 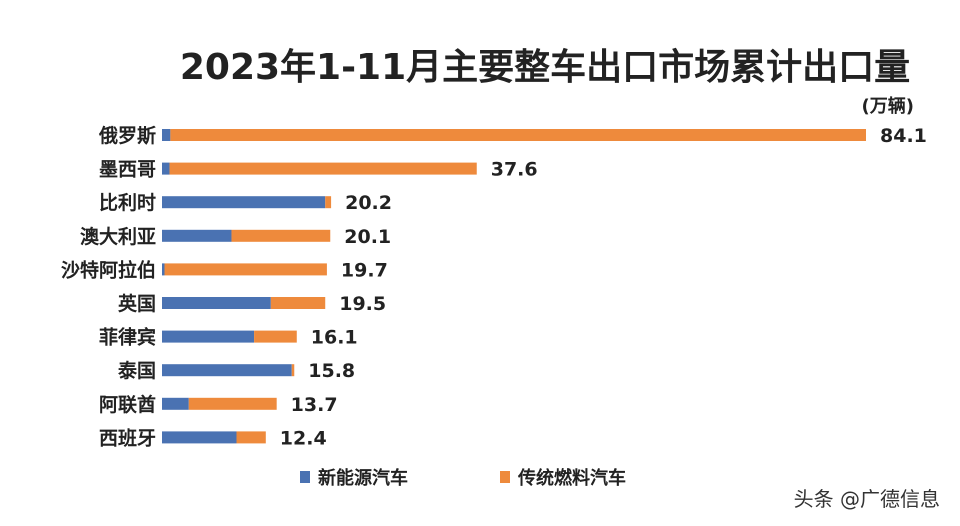 What do you see at coordinates (887, 106) in the screenshot?
I see `unit-label: (万辆)` at bounding box center [887, 106].